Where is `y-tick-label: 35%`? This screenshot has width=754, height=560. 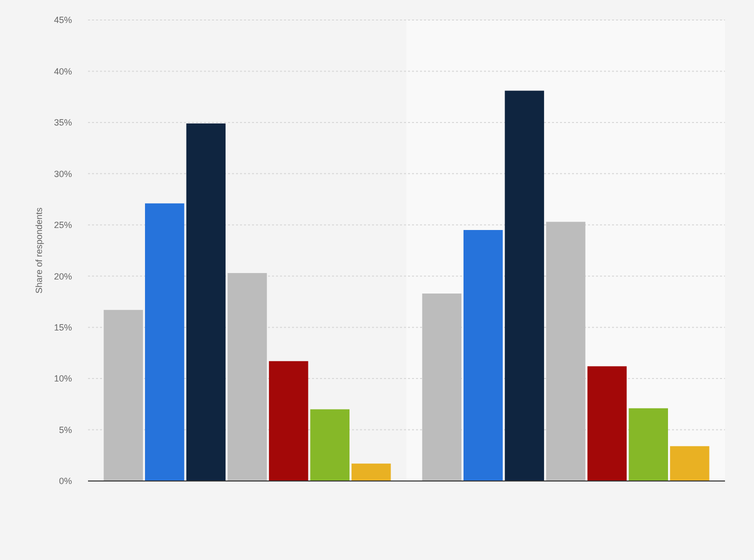
y-tick-label: 35% is located at coordinates (63, 123).